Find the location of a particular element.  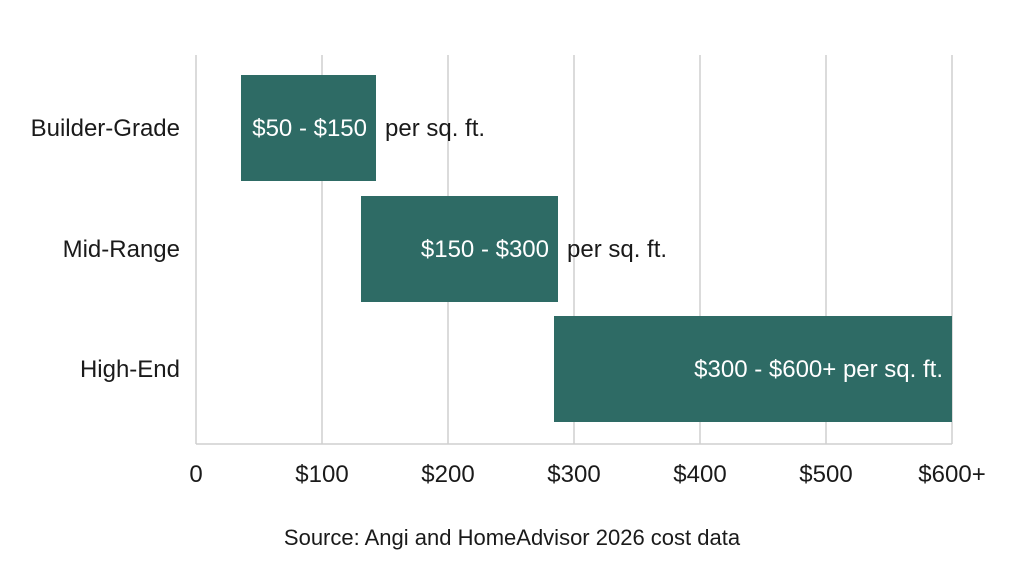

range-bar-high-end is located at coordinates (753, 369).